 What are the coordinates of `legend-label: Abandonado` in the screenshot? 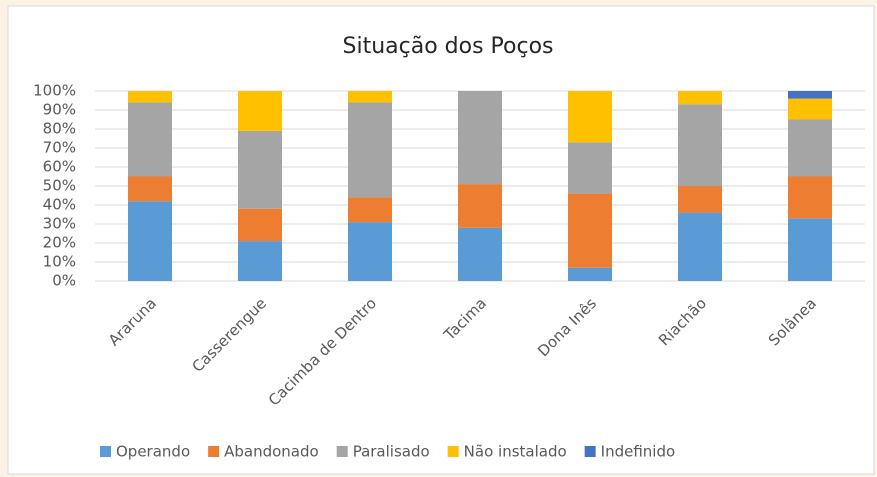 It's located at (271, 452).